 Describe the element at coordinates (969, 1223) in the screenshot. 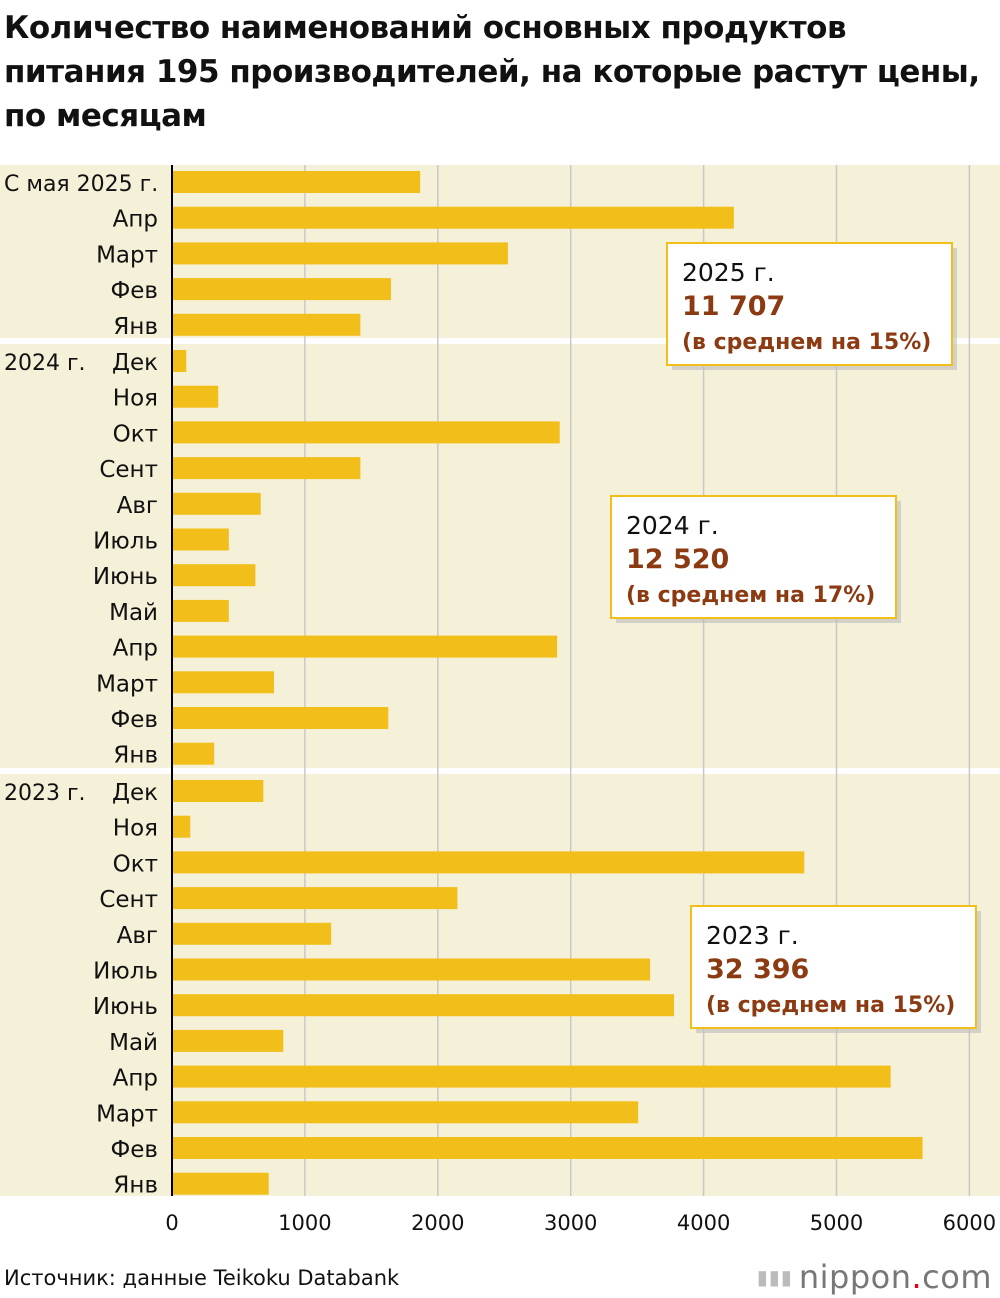

I see `x-tick-label: 6000` at that location.